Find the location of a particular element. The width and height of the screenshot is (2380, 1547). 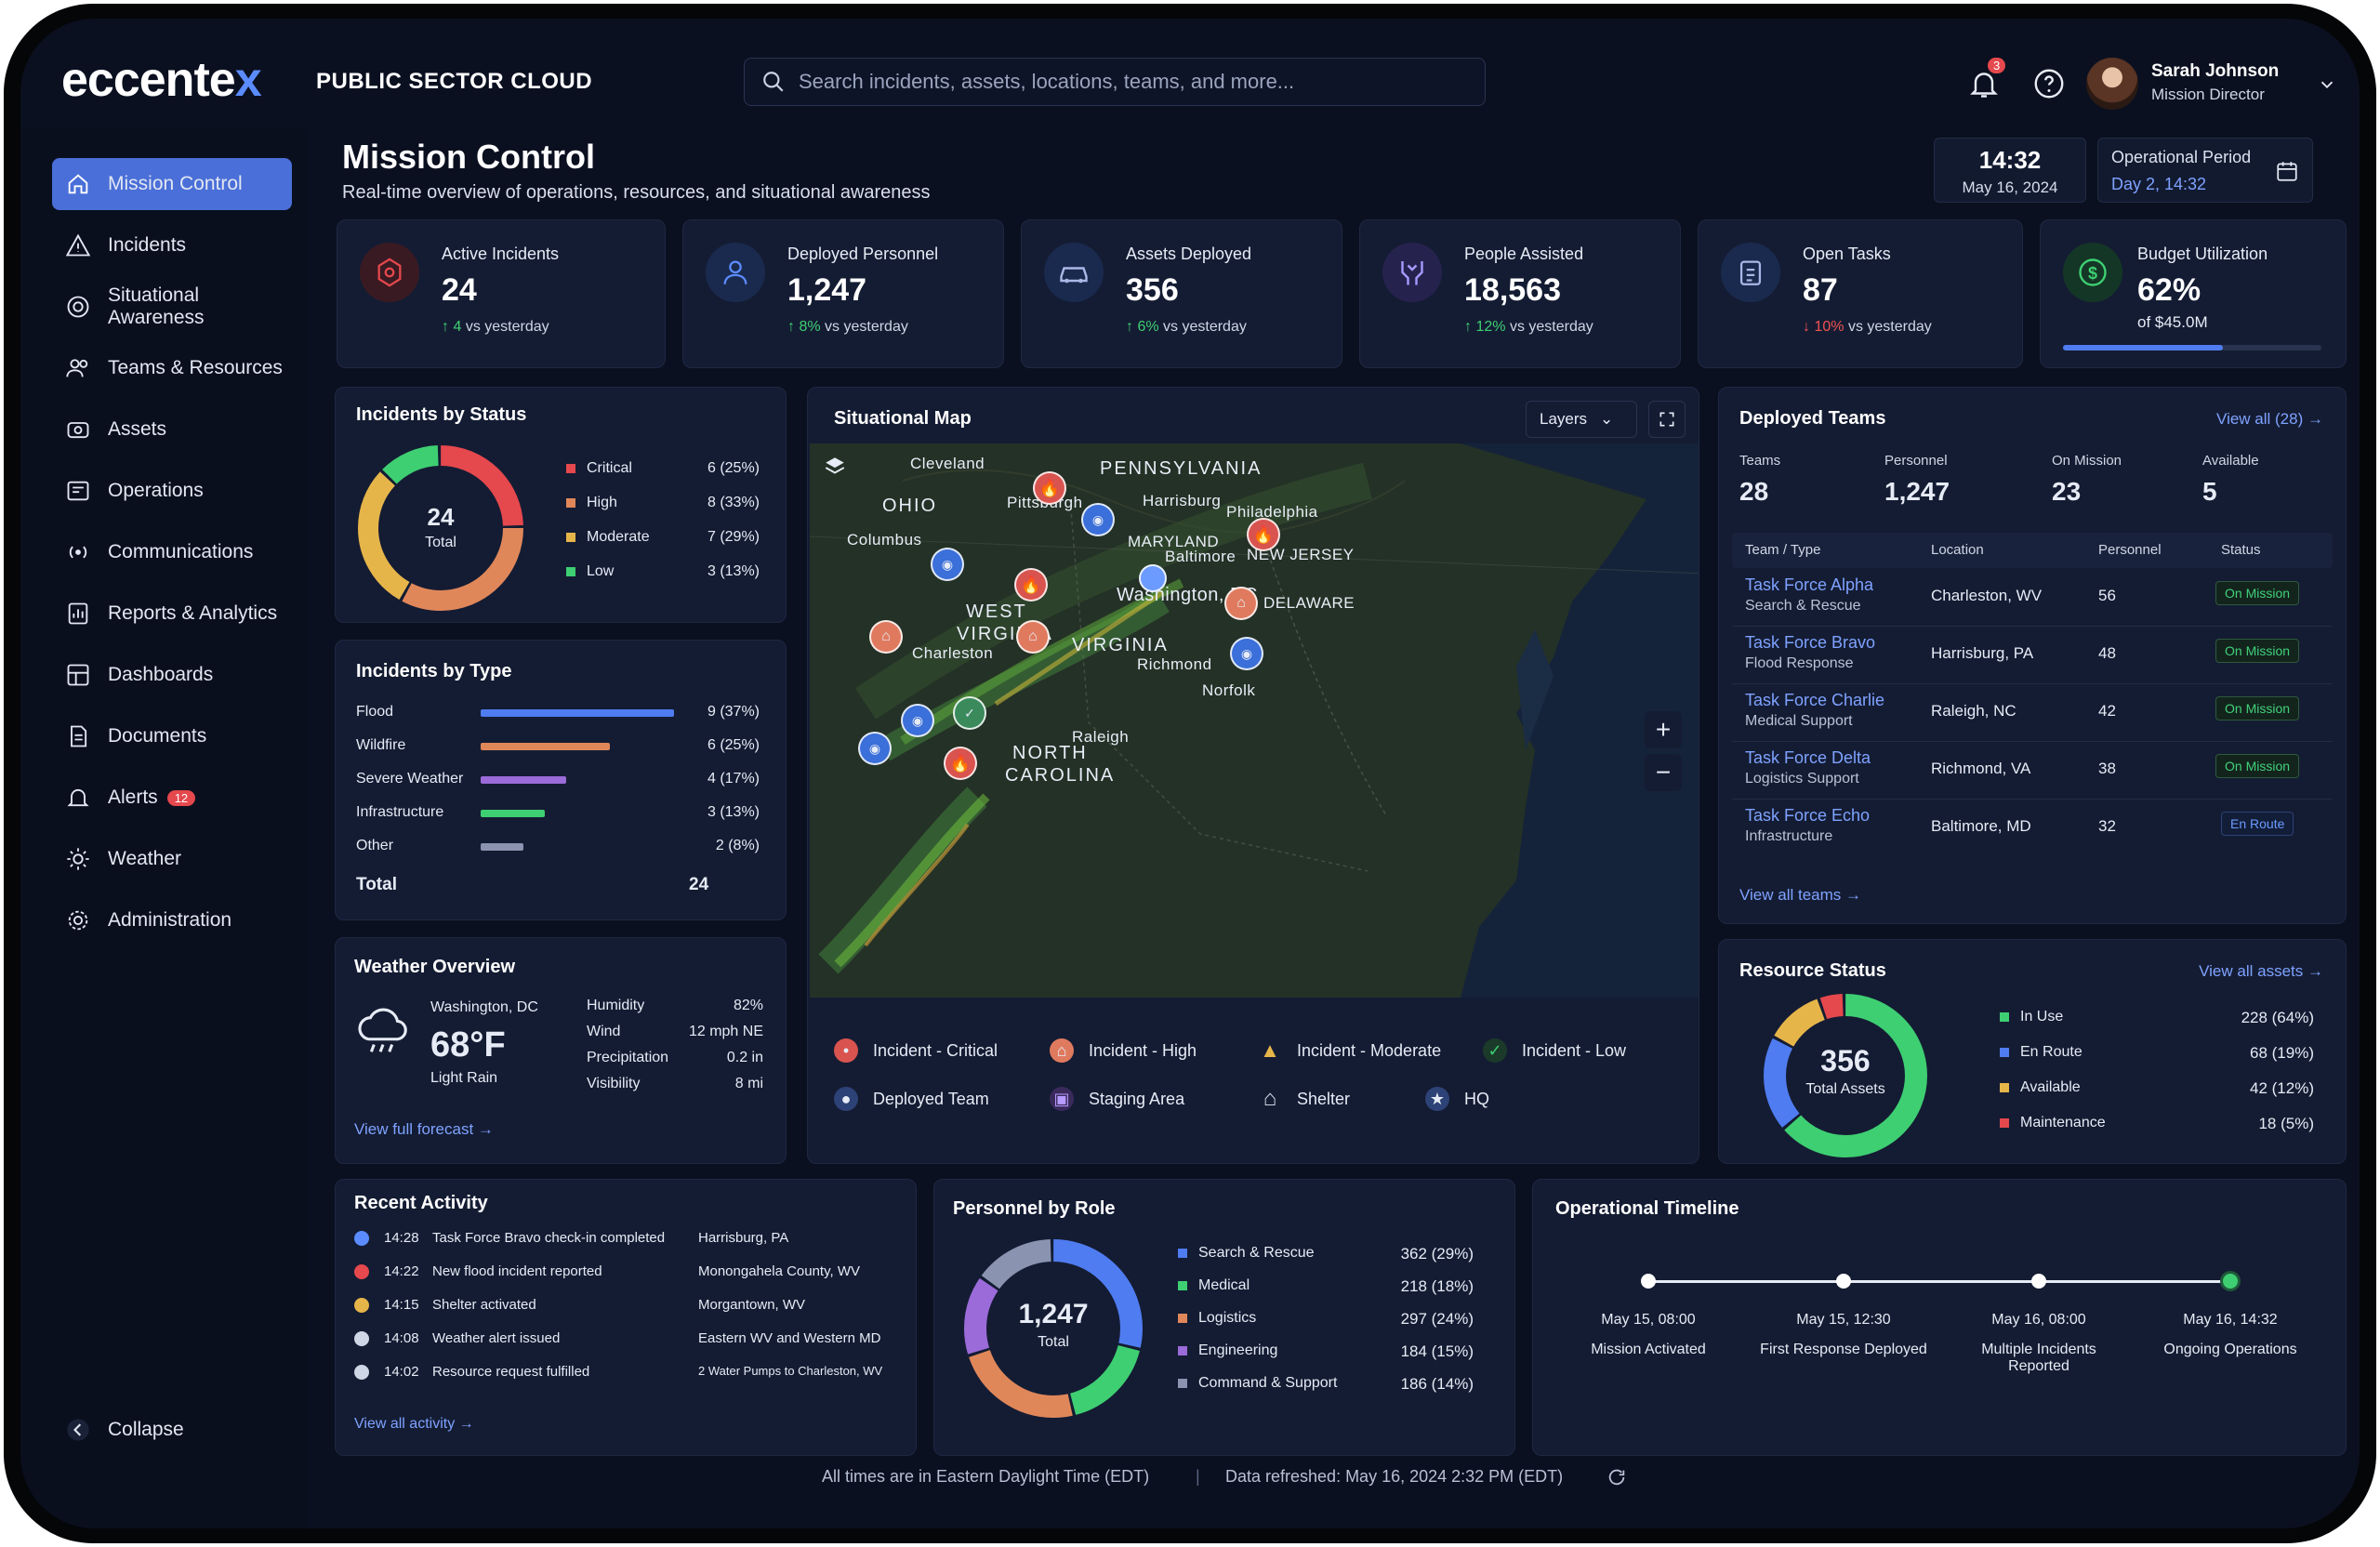

view-all-teams-bottom-link: View all teams → is located at coordinates (1800, 895).